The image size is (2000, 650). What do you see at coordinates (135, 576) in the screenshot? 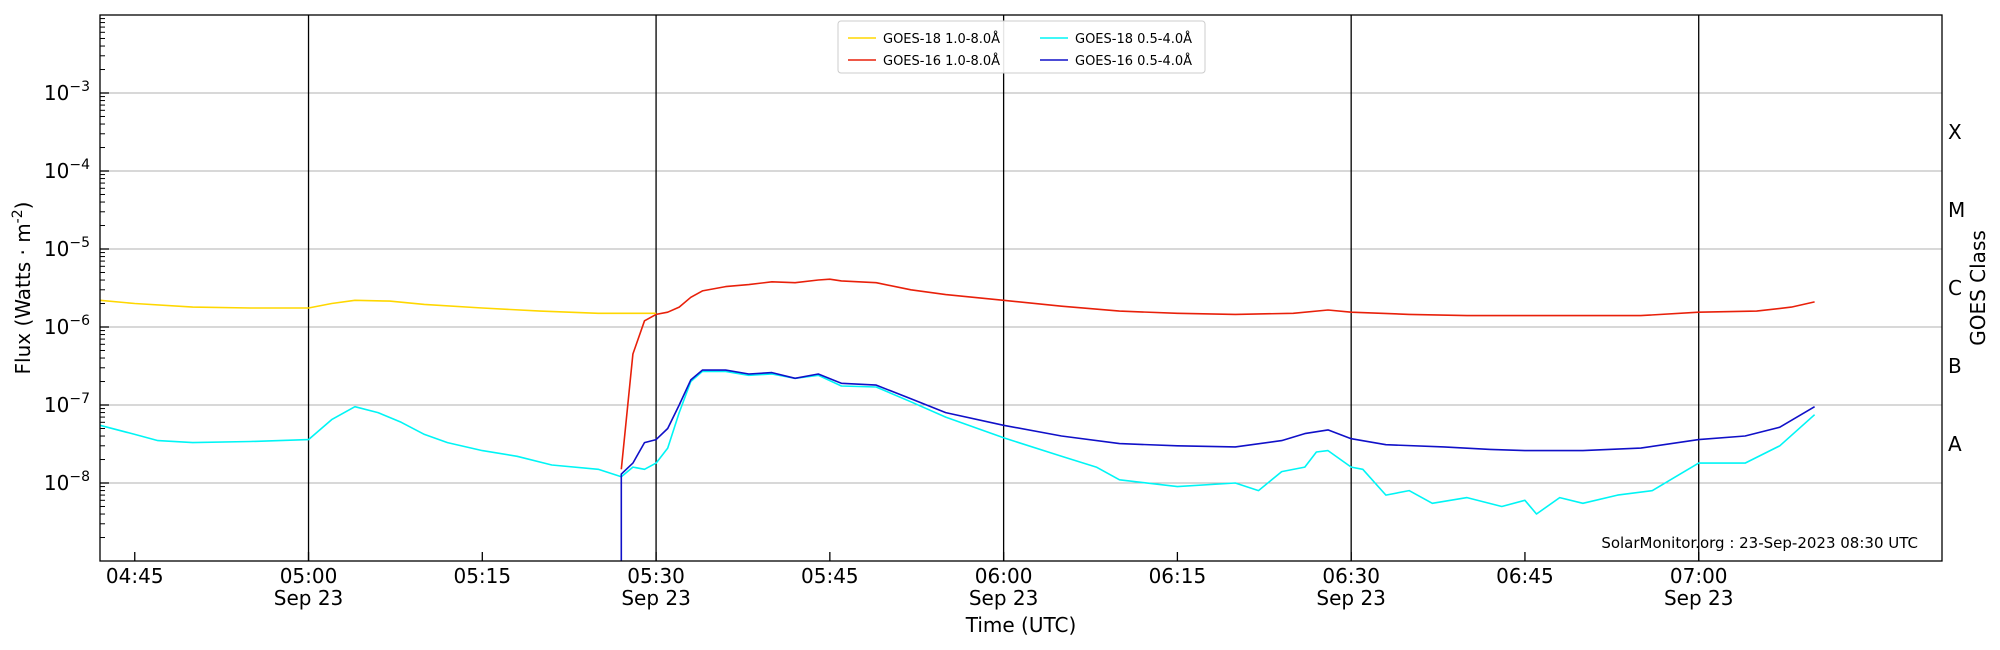
I see `x-tick-label: 04:45` at bounding box center [135, 576].